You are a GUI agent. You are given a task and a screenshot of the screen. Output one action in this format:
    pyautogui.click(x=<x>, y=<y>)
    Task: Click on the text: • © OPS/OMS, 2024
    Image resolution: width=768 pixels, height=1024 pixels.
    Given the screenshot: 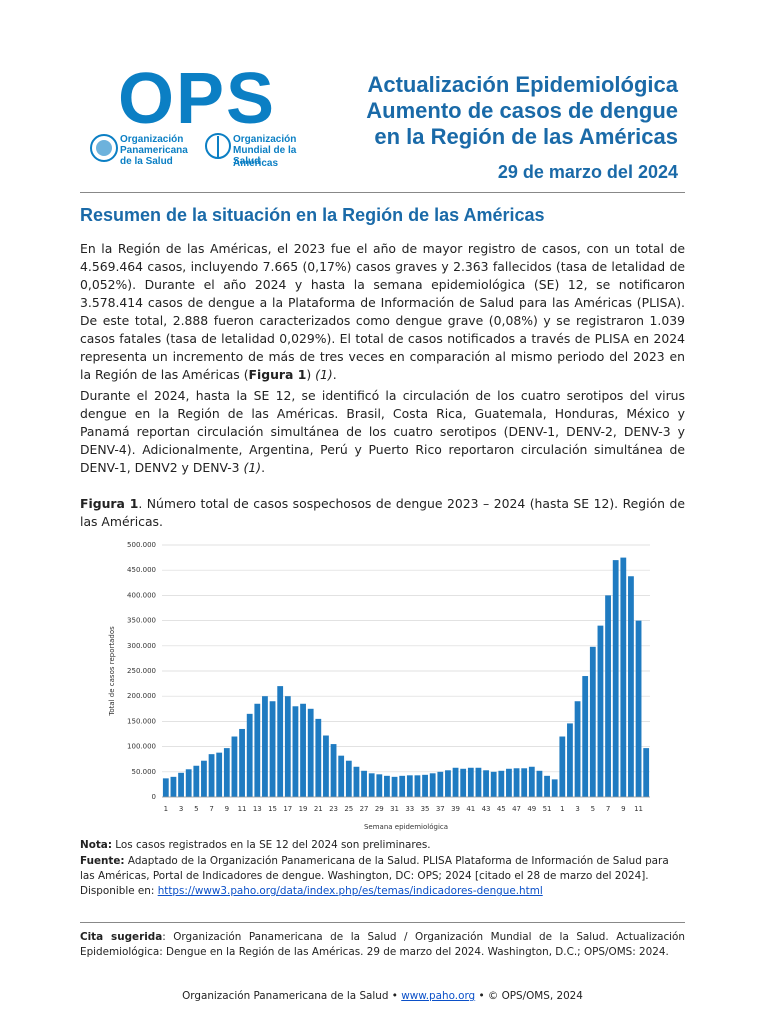 What is the action you would take?
    pyautogui.click(x=529, y=996)
    